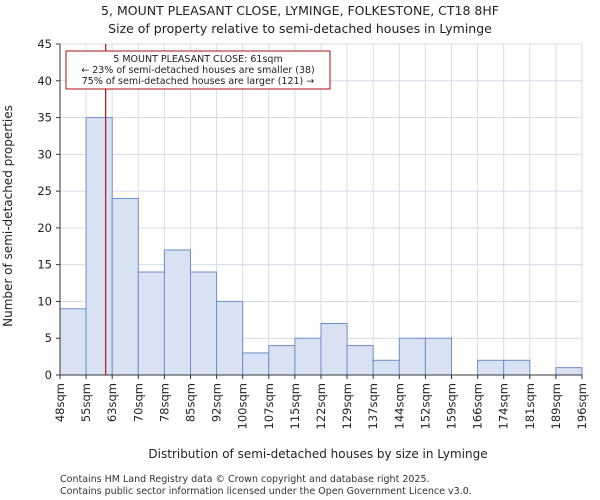  What do you see at coordinates (86, 402) in the screenshot?
I see `x-tick-label: 55sqm` at bounding box center [86, 402].